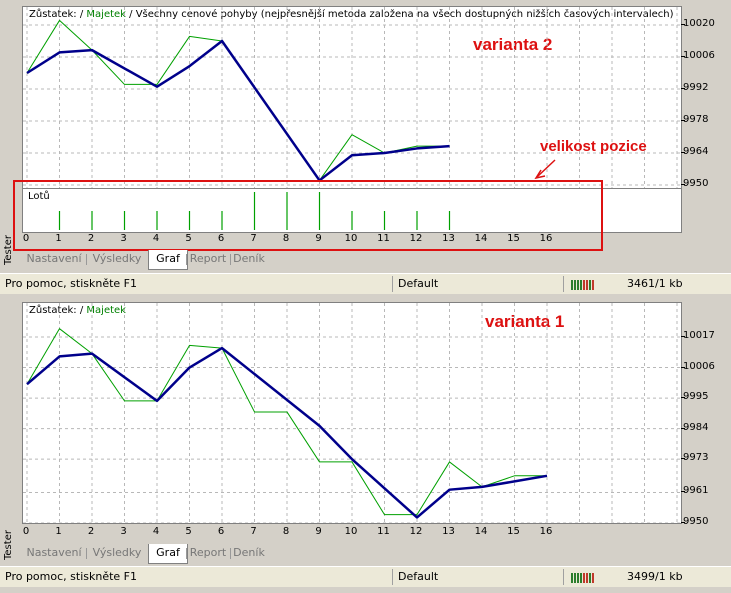 The width and height of the screenshot is (731, 593). What do you see at coordinates (703, 414) in the screenshot?
I see `bottom-y-axis: 10017 10006 9995 9984 9973 9961 9950` at bounding box center [703, 414].